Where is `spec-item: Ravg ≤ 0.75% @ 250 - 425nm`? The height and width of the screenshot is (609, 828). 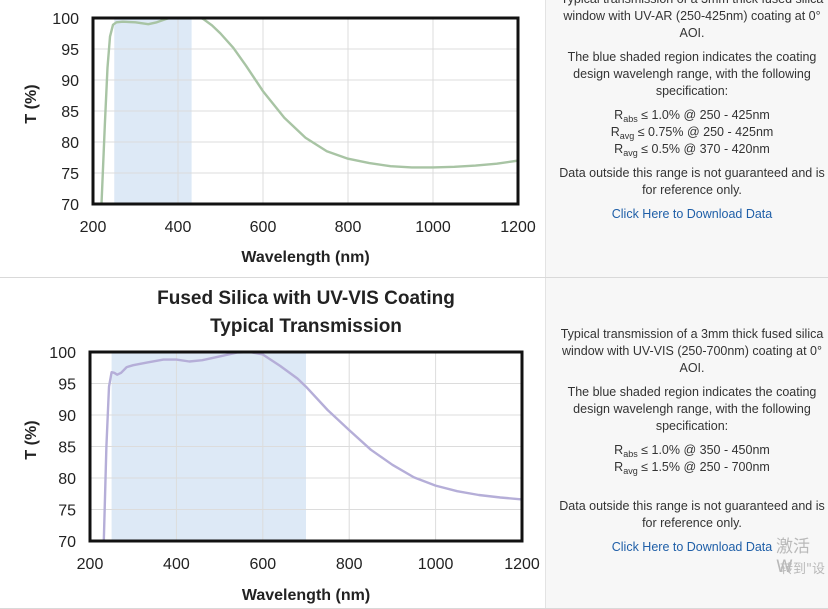 spec-item: Ravg ≤ 0.75% @ 250 - 425nm is located at coordinates (692, 133).